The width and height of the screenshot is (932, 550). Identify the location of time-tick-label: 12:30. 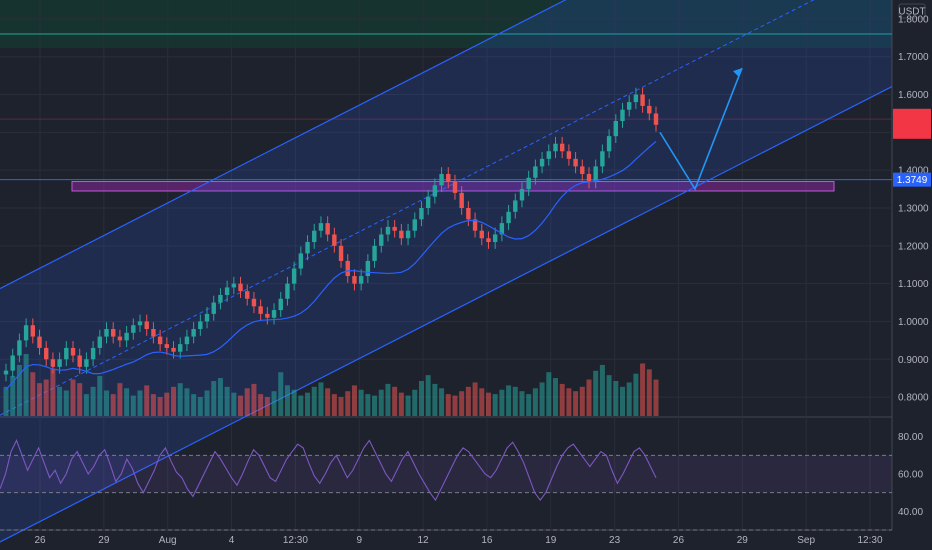
(295, 540).